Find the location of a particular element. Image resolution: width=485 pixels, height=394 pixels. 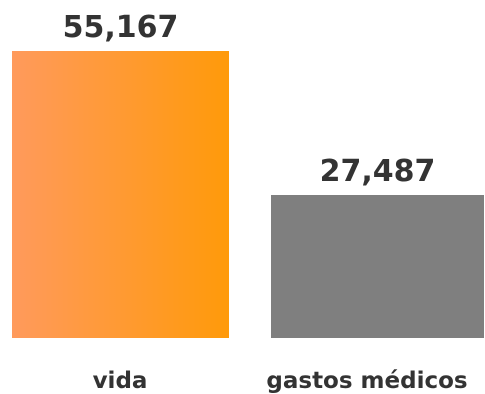

category-labels-group: vida gastos médicos is located at coordinates (280, 381).